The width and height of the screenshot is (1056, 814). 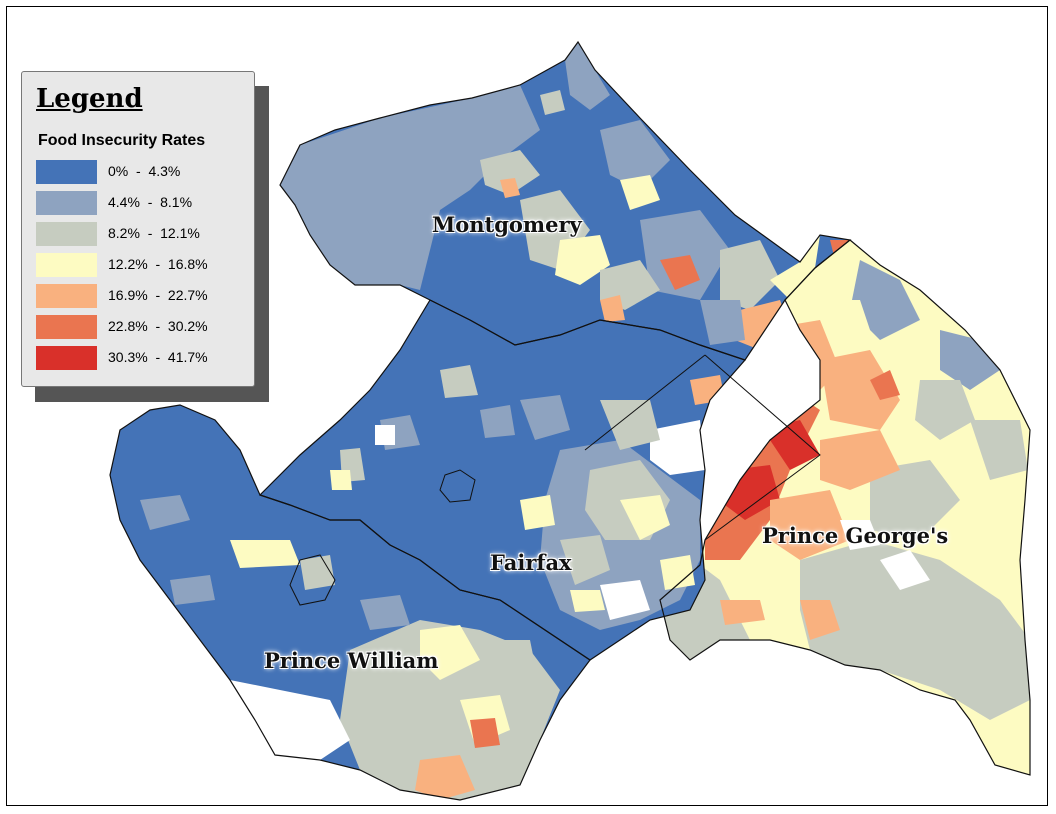 What do you see at coordinates (158, 264) in the screenshot?
I see `legend-label: 12.2% - 16.8%` at bounding box center [158, 264].